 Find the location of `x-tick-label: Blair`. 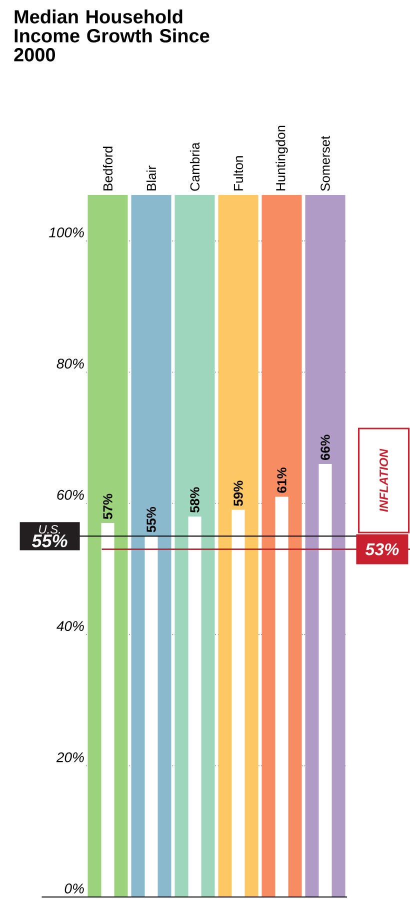

x-tick-label: Blair is located at coordinates (151, 178).